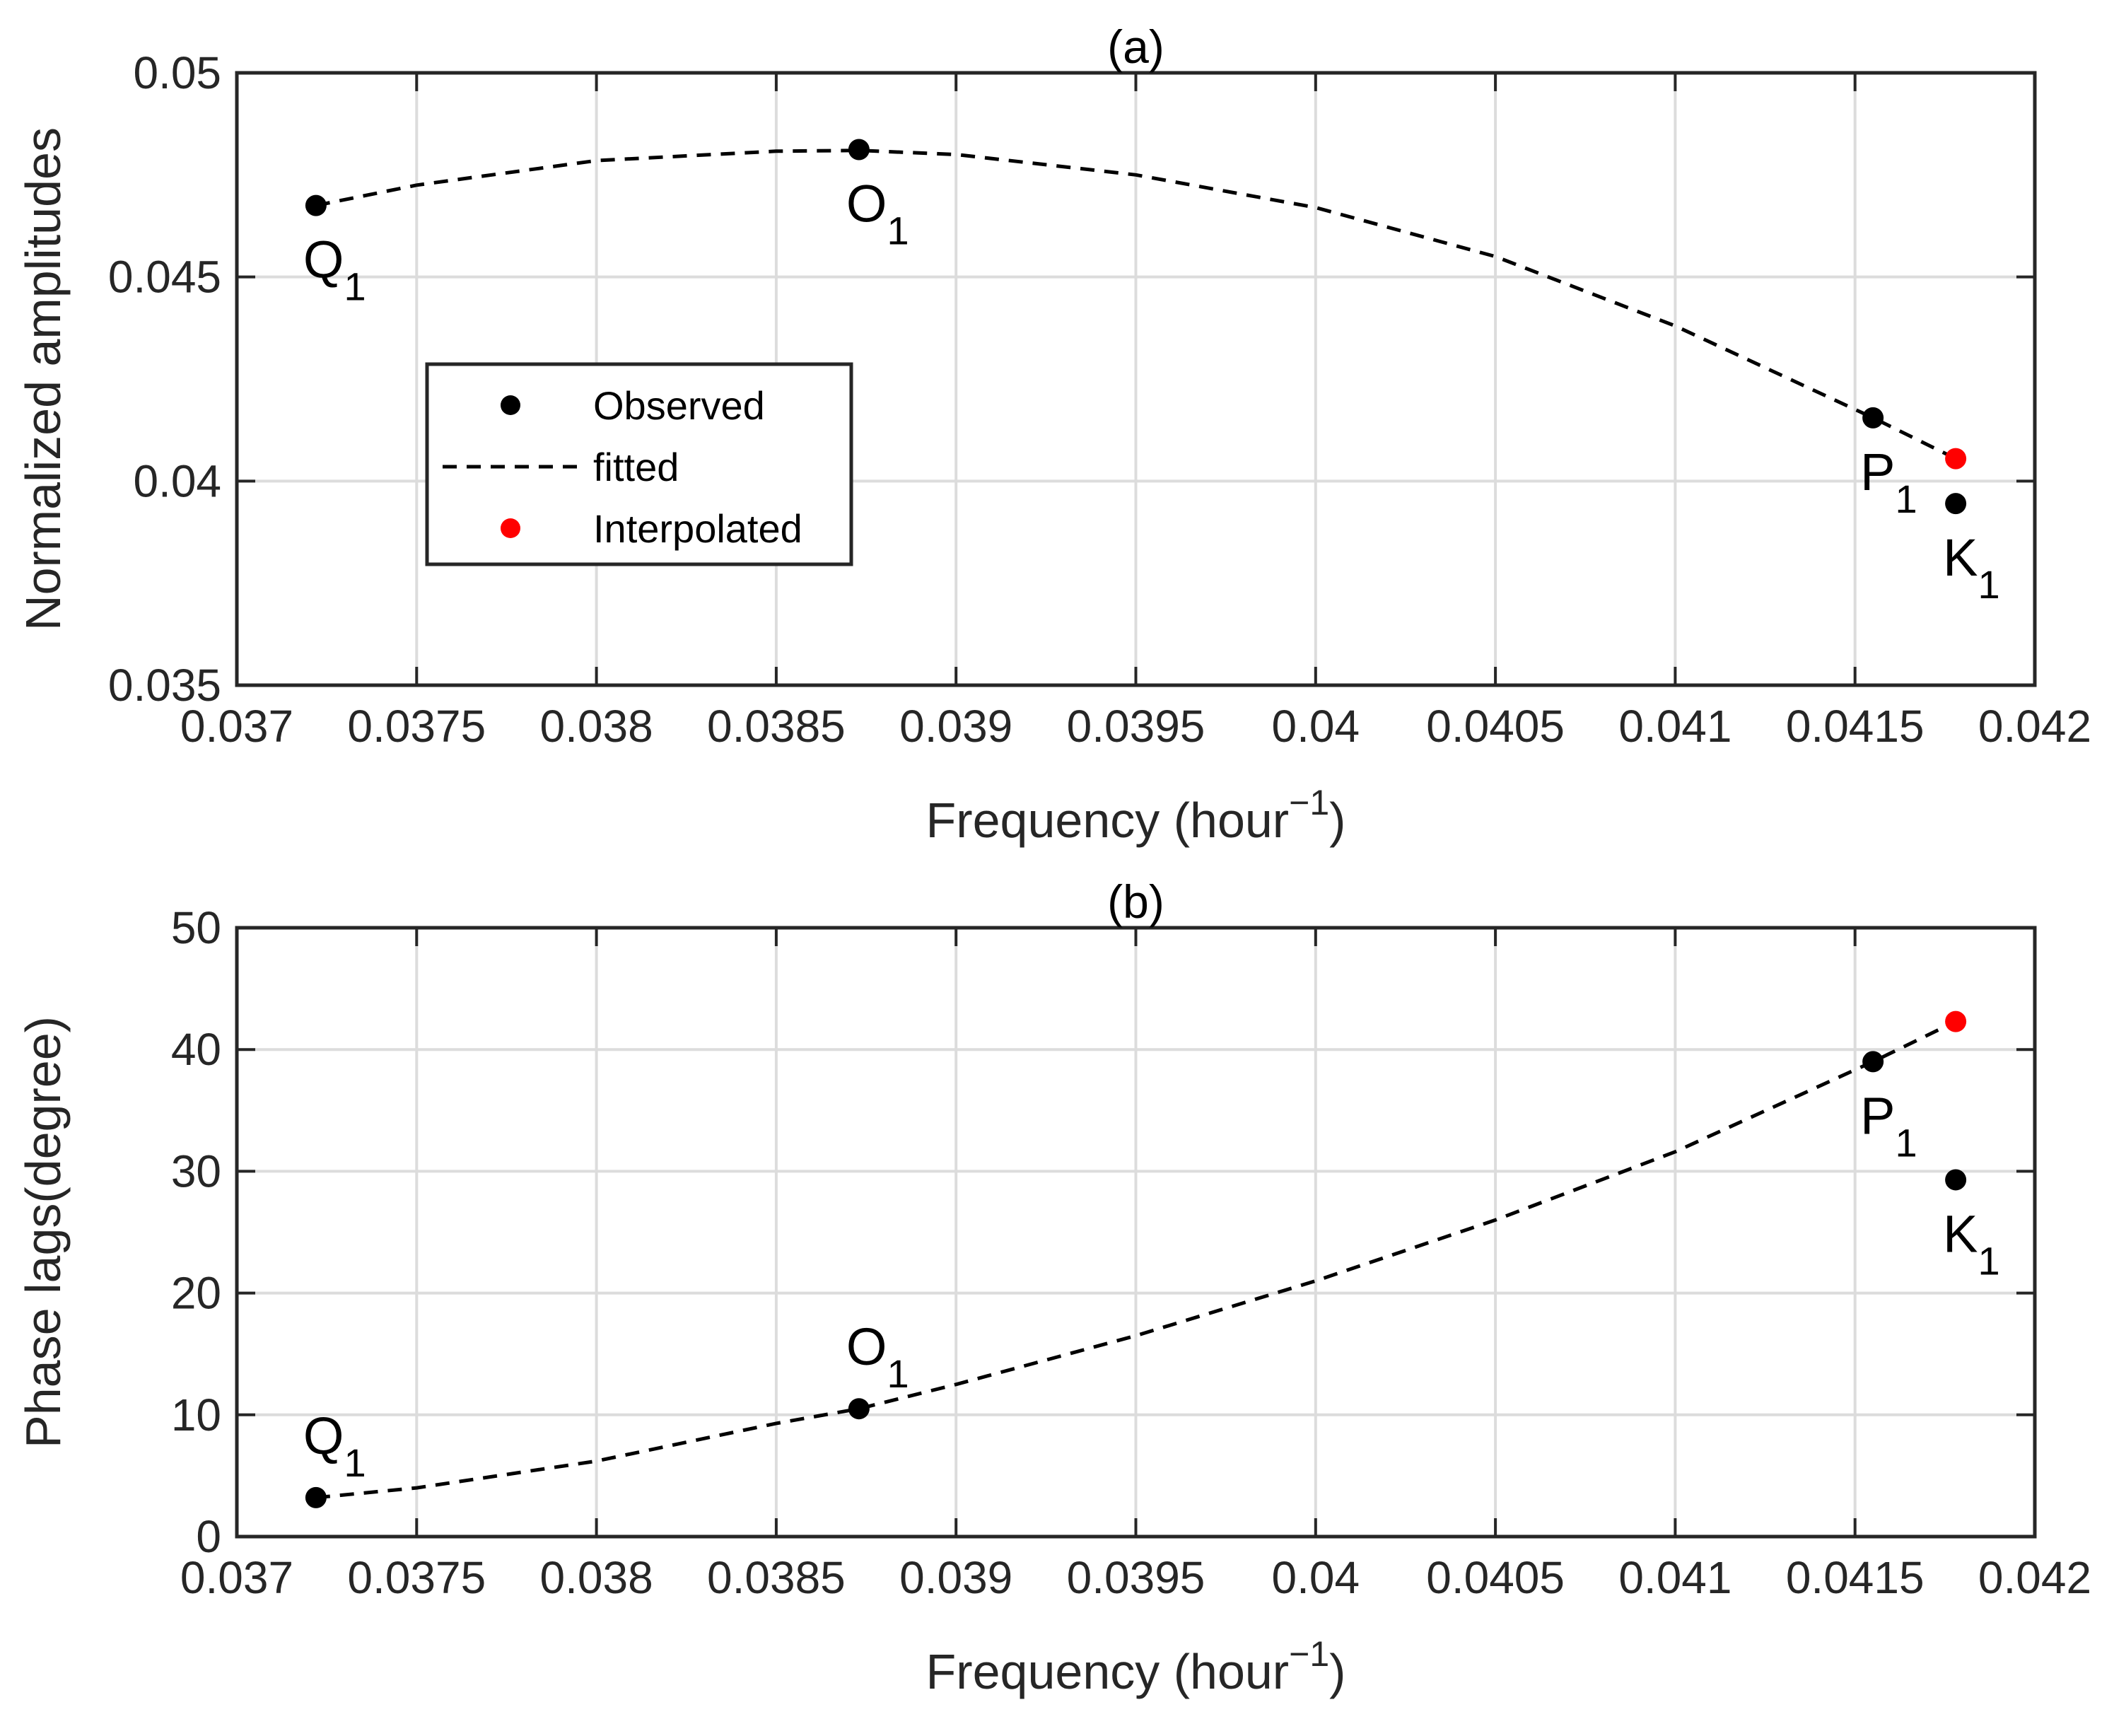 This screenshot has height=1736, width=2114. Describe the element at coordinates (679, 405) in the screenshot. I see `legend-label: Observed` at that location.